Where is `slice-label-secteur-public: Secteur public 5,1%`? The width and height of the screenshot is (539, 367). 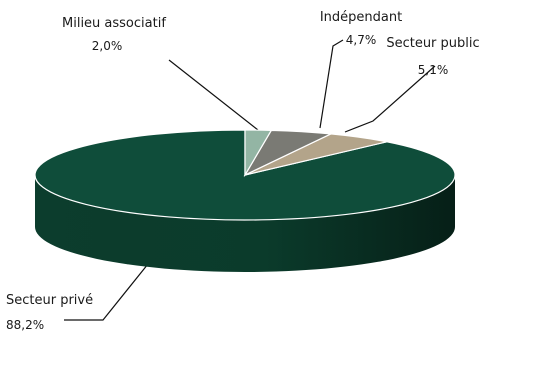
slice-label-secteur-public: Secteur public 5,1% is located at coordinates (433, 57).